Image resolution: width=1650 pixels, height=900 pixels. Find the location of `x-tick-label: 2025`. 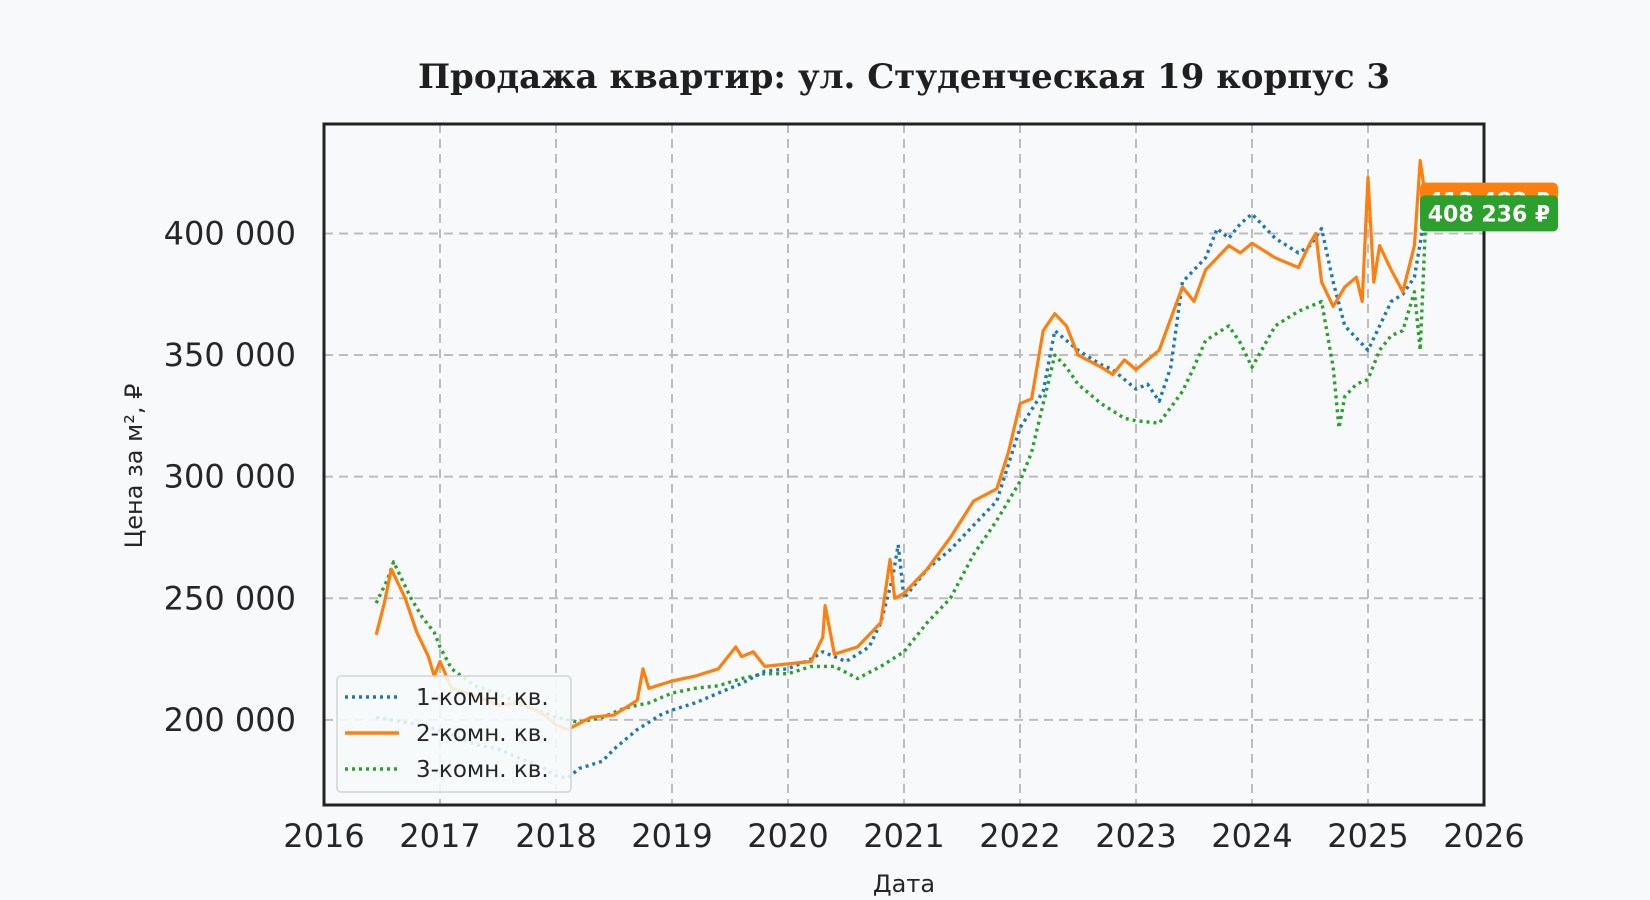

x-tick-label: 2025 is located at coordinates (1367, 836).